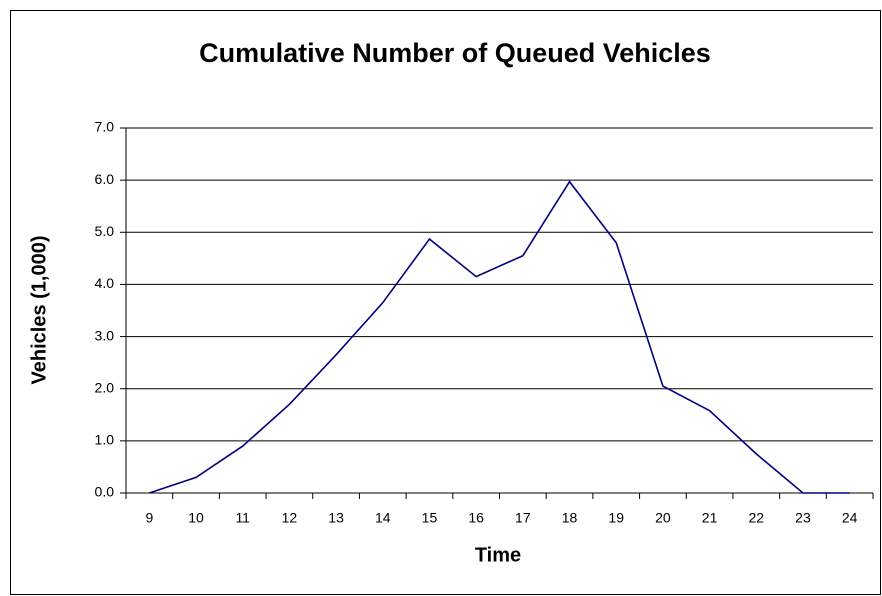 The width and height of the screenshot is (882, 596). What do you see at coordinates (290, 518) in the screenshot?
I see `x-tick-label: 12` at bounding box center [290, 518].